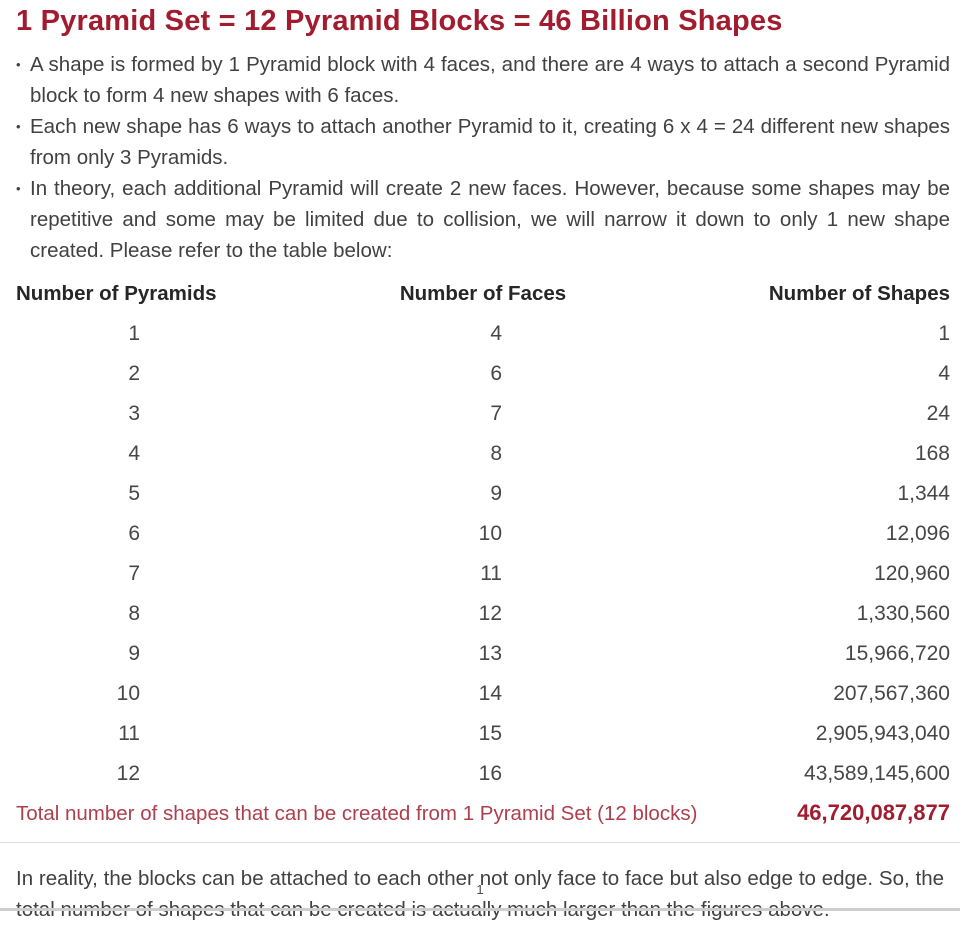 This screenshot has width=960, height=925. I want to click on table-row: 7 11 120,960, so click(483, 574).